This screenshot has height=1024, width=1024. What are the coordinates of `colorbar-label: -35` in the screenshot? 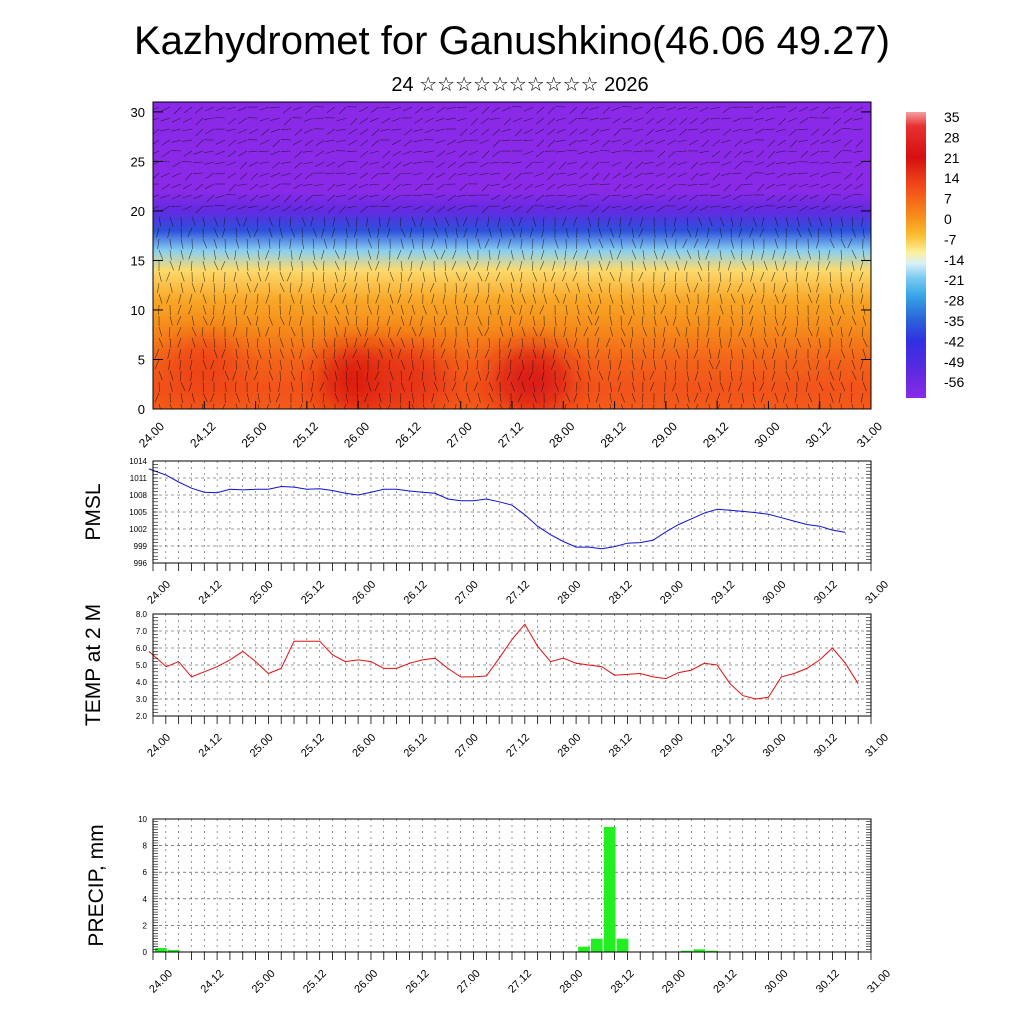 It's located at (954, 321).